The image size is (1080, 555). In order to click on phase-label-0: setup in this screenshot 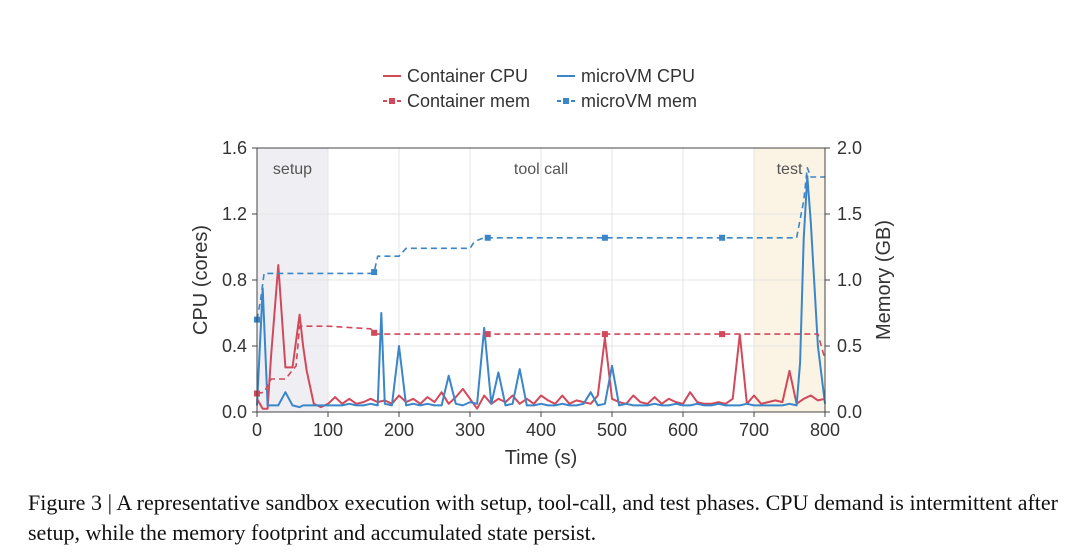, I will do `click(292, 169)`.